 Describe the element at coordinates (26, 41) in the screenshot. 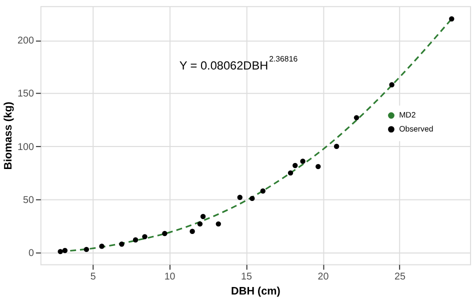

I see `y-tick-label: 200` at that location.